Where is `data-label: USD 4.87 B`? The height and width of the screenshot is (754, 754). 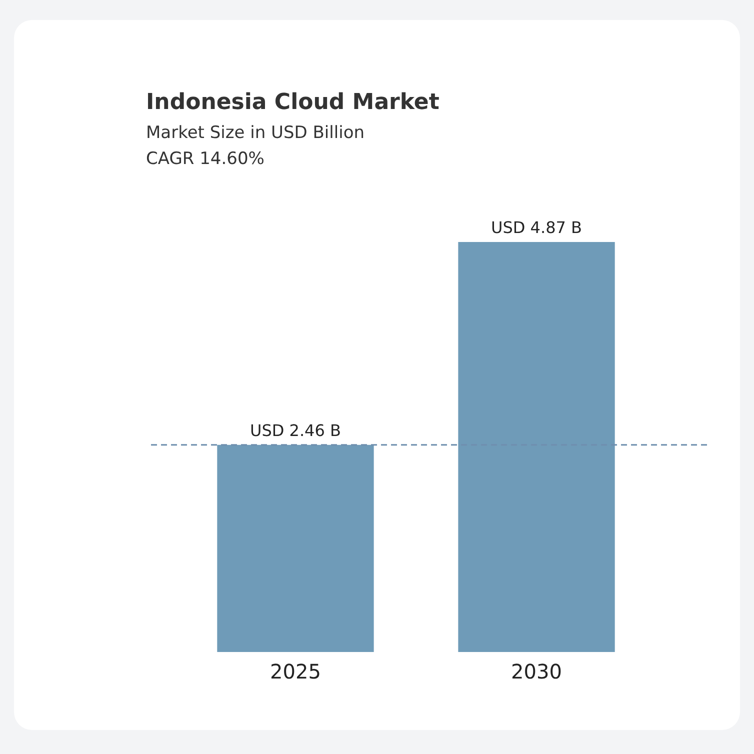 data-label: USD 4.87 B is located at coordinates (536, 227).